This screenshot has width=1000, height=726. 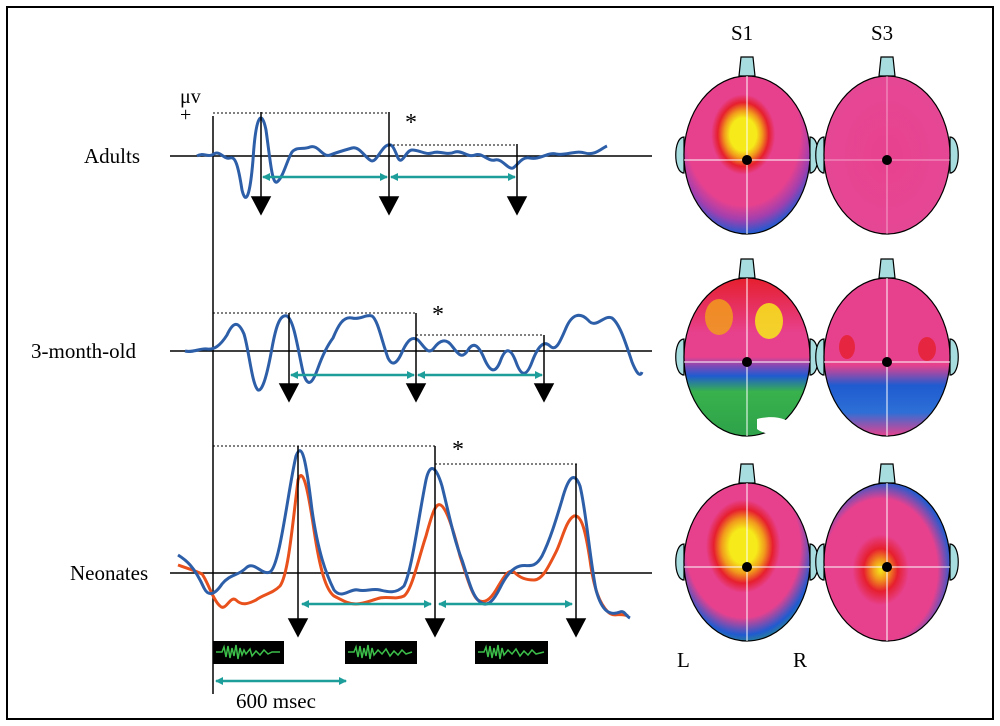 I want to click on scalp-map-neonates-s1, so click(x=747, y=552).